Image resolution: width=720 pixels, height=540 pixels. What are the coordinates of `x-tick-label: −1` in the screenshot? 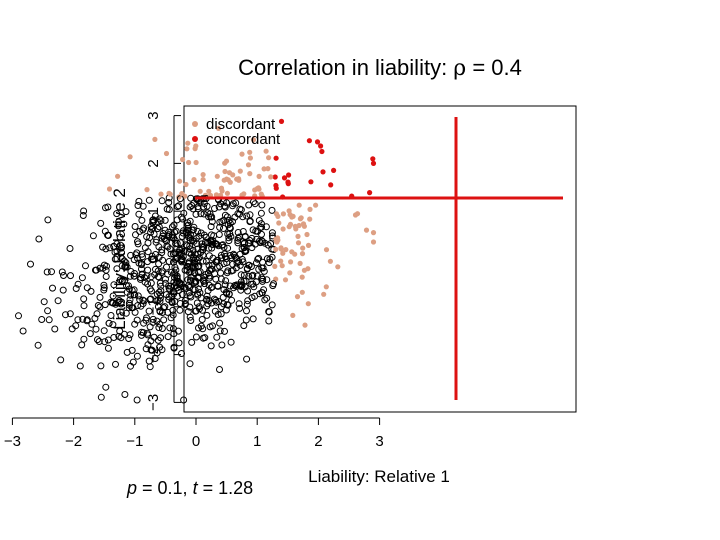 It's located at (134, 441).